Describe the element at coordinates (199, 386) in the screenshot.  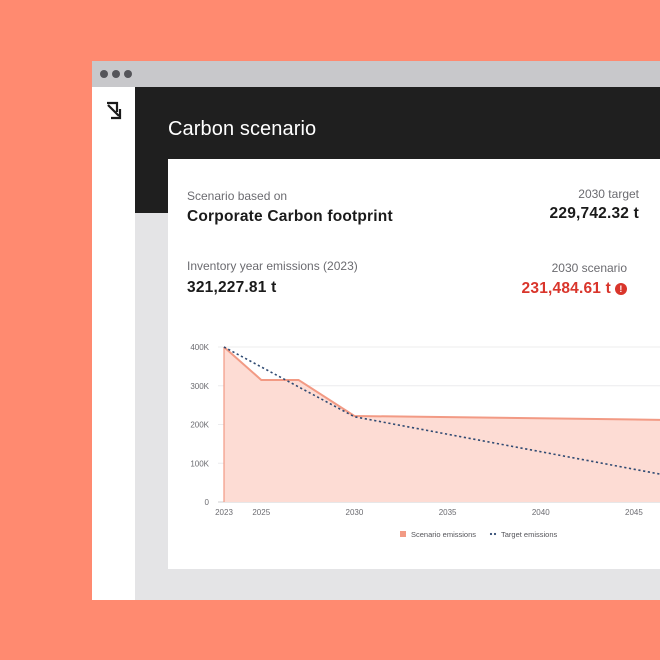
I see `y-tick-label: 300K` at that location.